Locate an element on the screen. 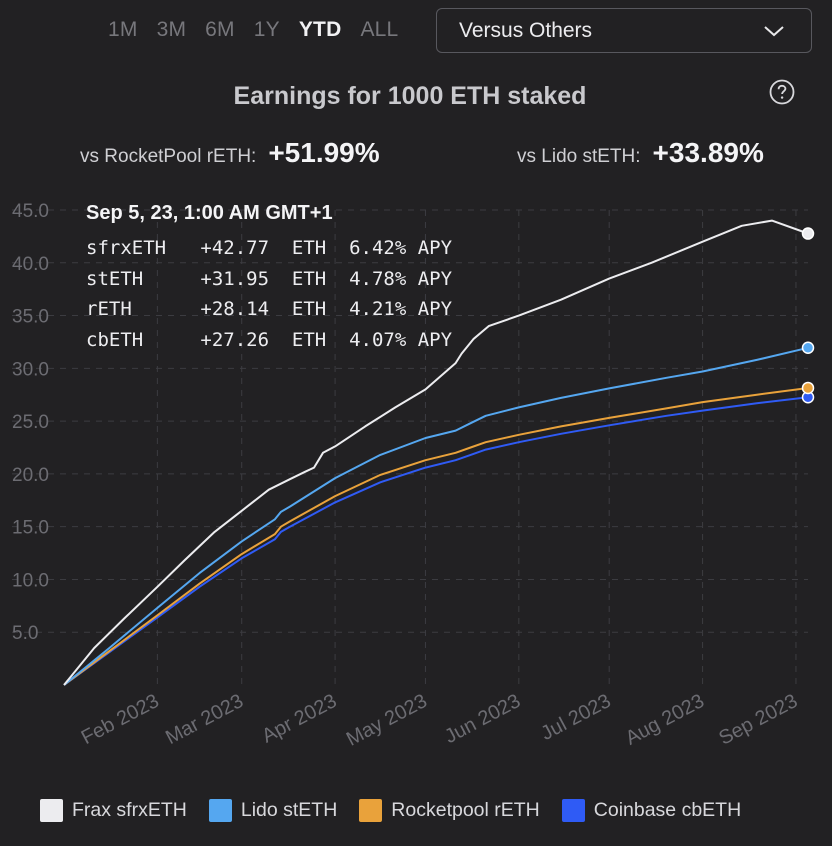 This screenshot has width=832, height=846. legend-item-sfrxeth: Frax sfrxETH is located at coordinates (113, 810).